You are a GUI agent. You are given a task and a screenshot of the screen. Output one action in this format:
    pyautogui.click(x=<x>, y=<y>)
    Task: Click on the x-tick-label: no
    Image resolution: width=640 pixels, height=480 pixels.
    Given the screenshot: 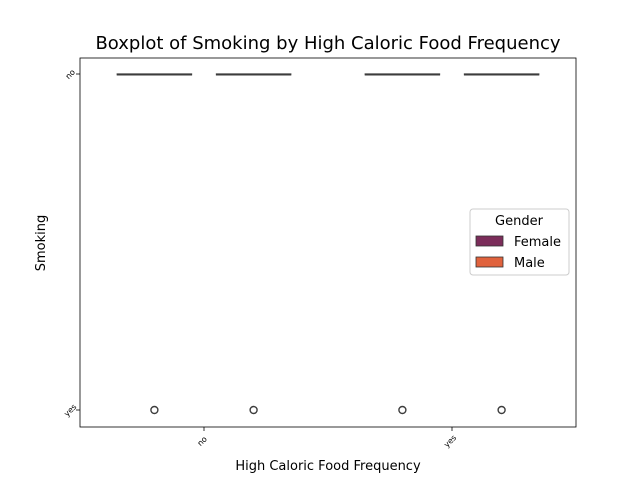 What is the action you would take?
    pyautogui.click(x=202, y=440)
    